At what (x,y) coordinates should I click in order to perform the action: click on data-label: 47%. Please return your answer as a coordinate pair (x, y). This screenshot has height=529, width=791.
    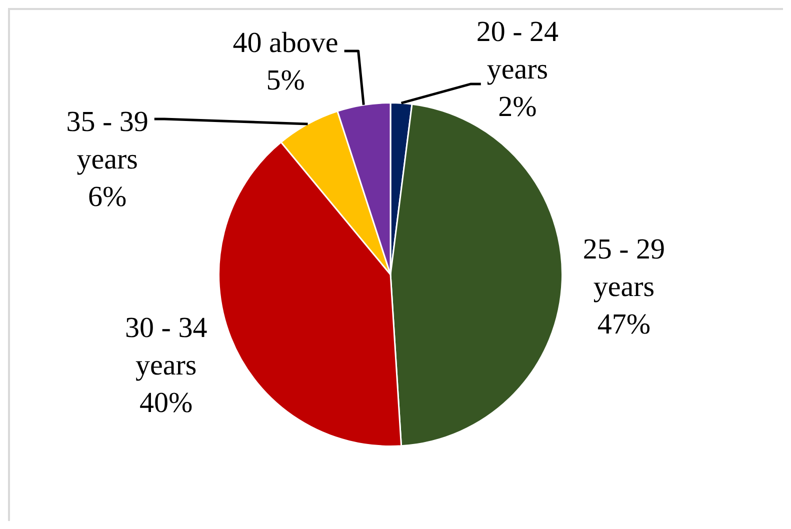
    Looking at the image, I should click on (624, 324).